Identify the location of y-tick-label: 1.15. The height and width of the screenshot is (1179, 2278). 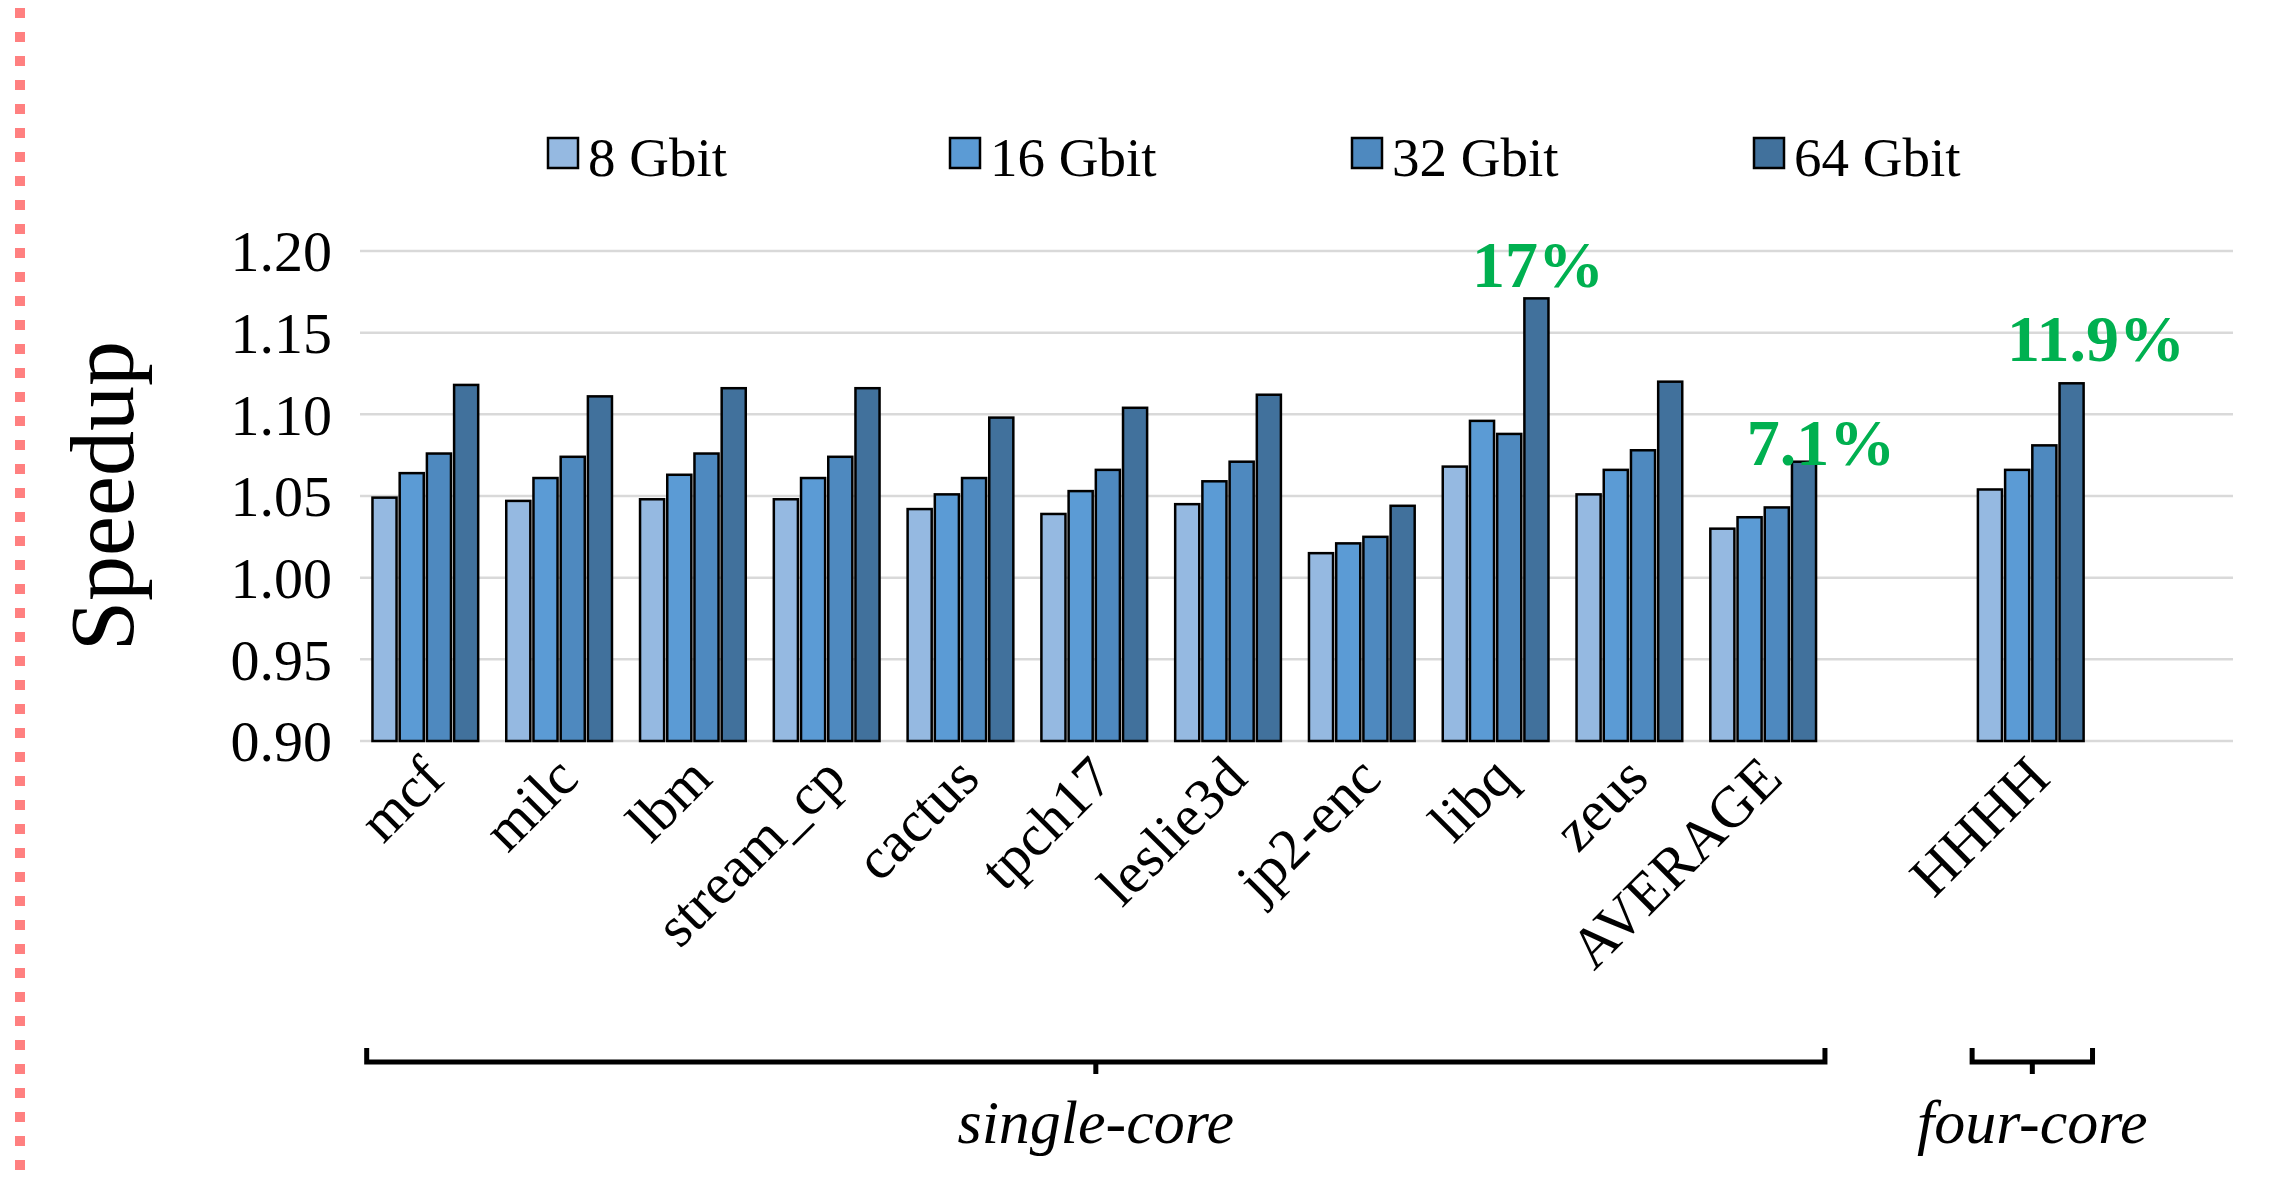
(281, 333).